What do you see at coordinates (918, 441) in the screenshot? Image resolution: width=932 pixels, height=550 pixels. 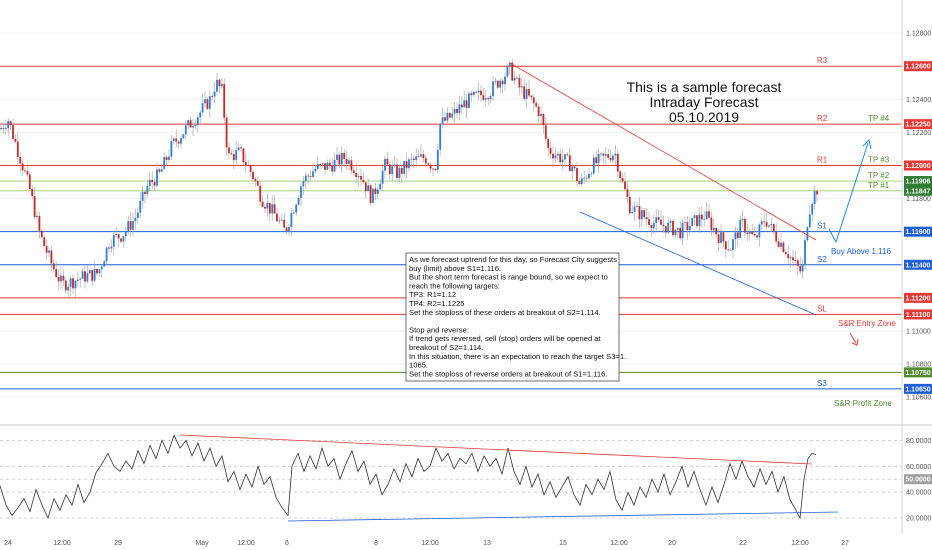 I see `rsi-tick-0: 80.0000` at bounding box center [918, 441].